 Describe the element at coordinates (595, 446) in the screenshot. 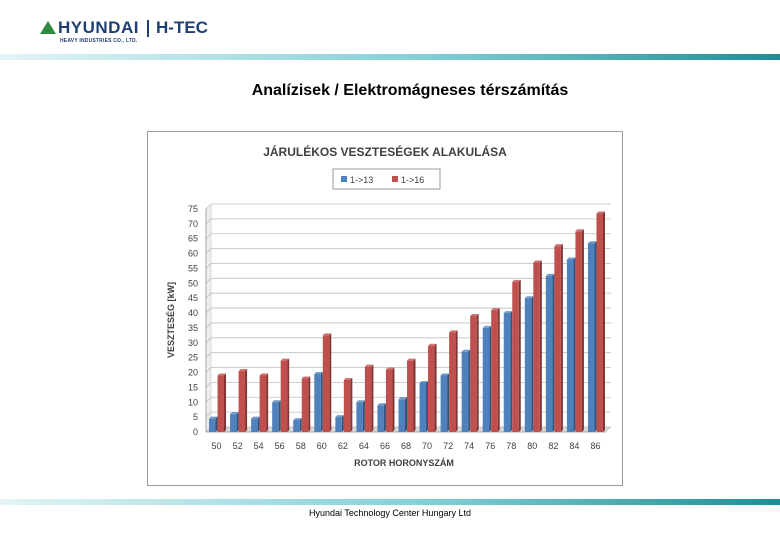

I see `x-tick-label: 86` at that location.